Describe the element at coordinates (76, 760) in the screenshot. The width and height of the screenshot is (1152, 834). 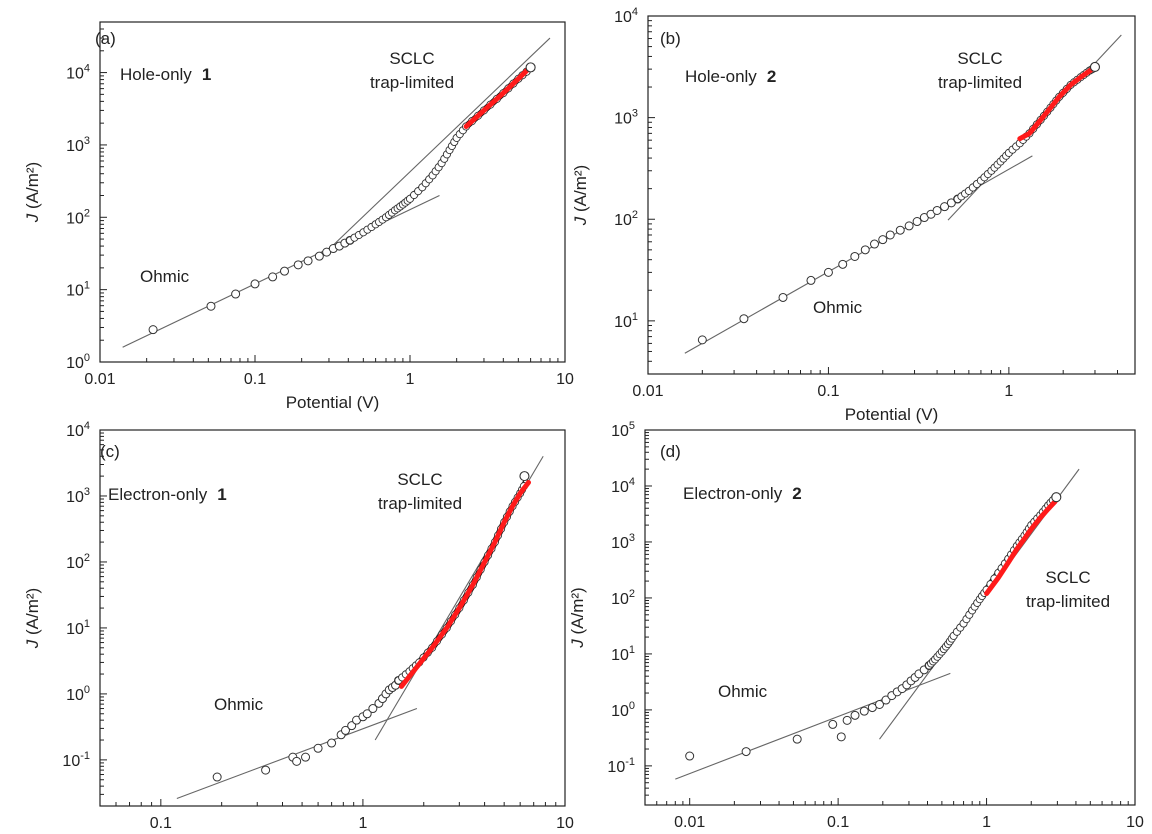
I see `y-tick-label: 10⁻¹` at that location.